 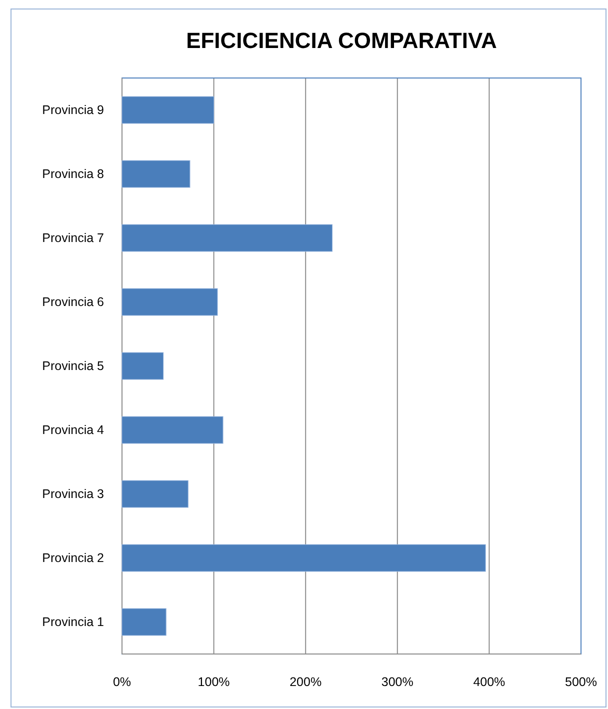 What do you see at coordinates (73, 302) in the screenshot?
I see `y-tick-label: Provincia 6` at bounding box center [73, 302].